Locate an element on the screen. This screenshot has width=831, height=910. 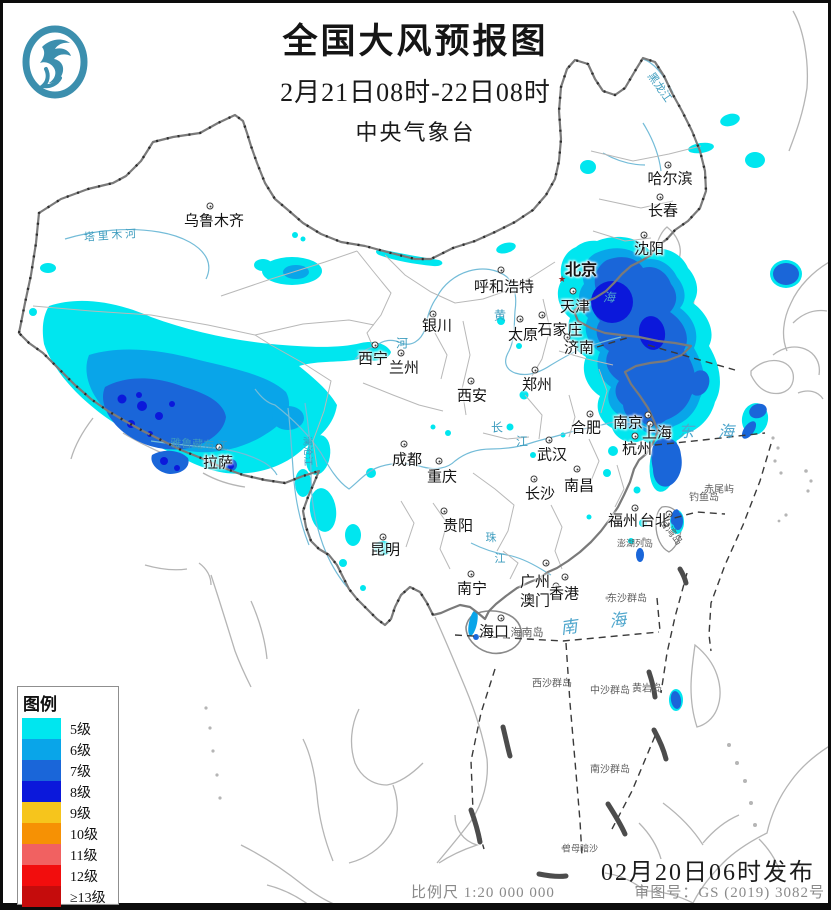
legend-item: 5级 is located at coordinates (70, 728).